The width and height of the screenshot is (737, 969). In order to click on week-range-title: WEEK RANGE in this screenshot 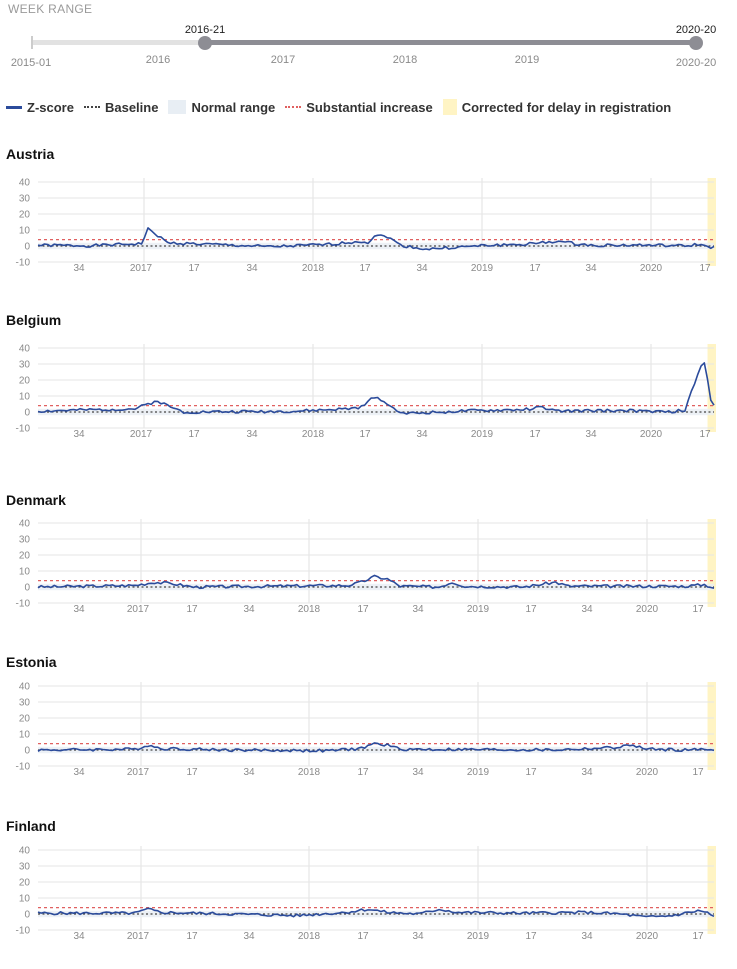, I will do `click(50, 9)`.